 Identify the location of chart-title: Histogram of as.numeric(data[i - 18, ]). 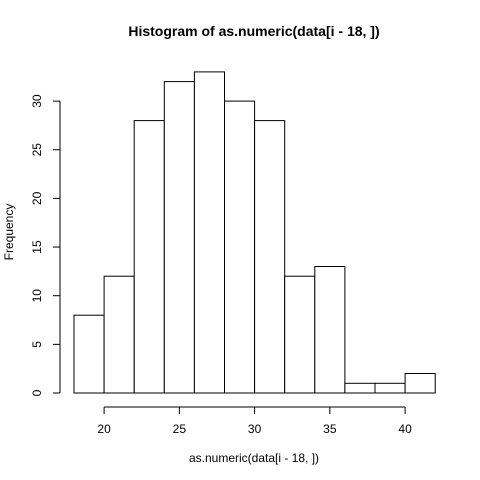
(253, 31).